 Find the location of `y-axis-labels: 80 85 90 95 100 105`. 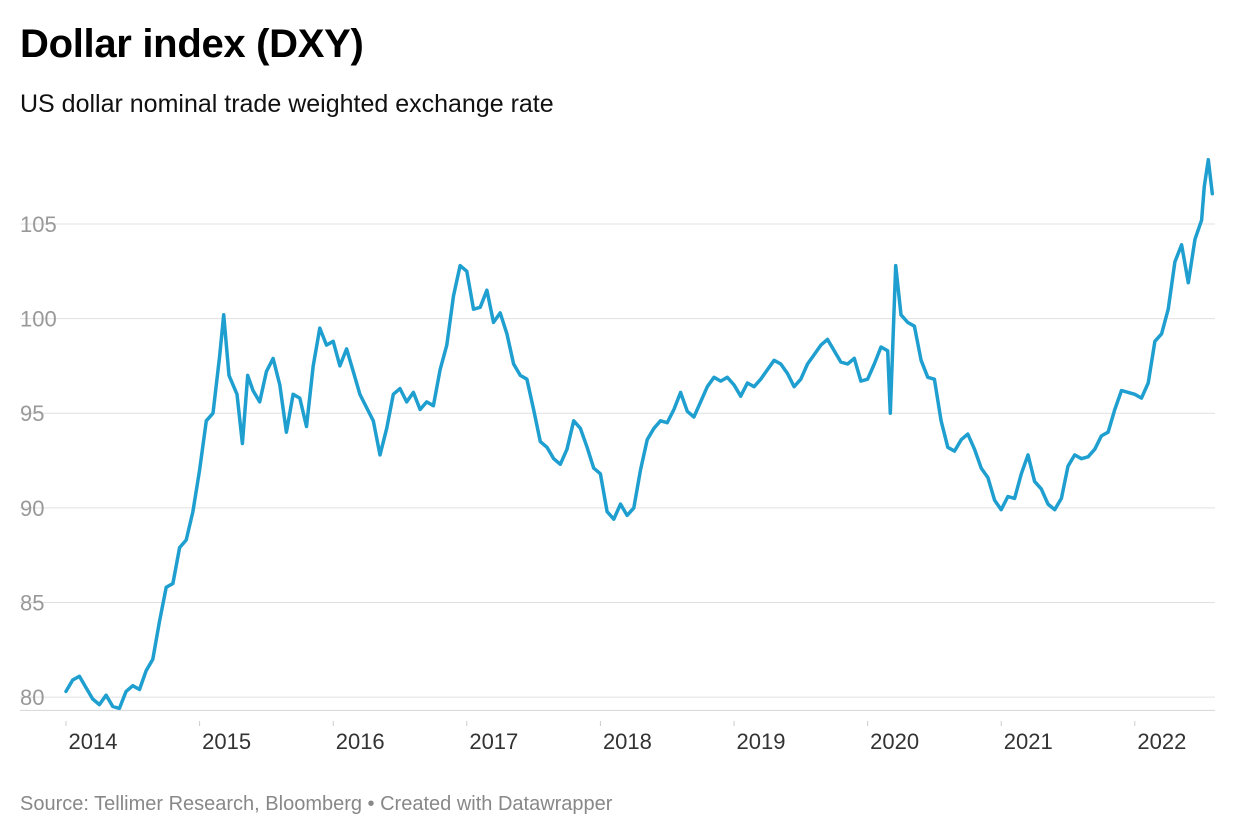

y-axis-labels: 80 85 90 95 100 105 is located at coordinates (38, 461).